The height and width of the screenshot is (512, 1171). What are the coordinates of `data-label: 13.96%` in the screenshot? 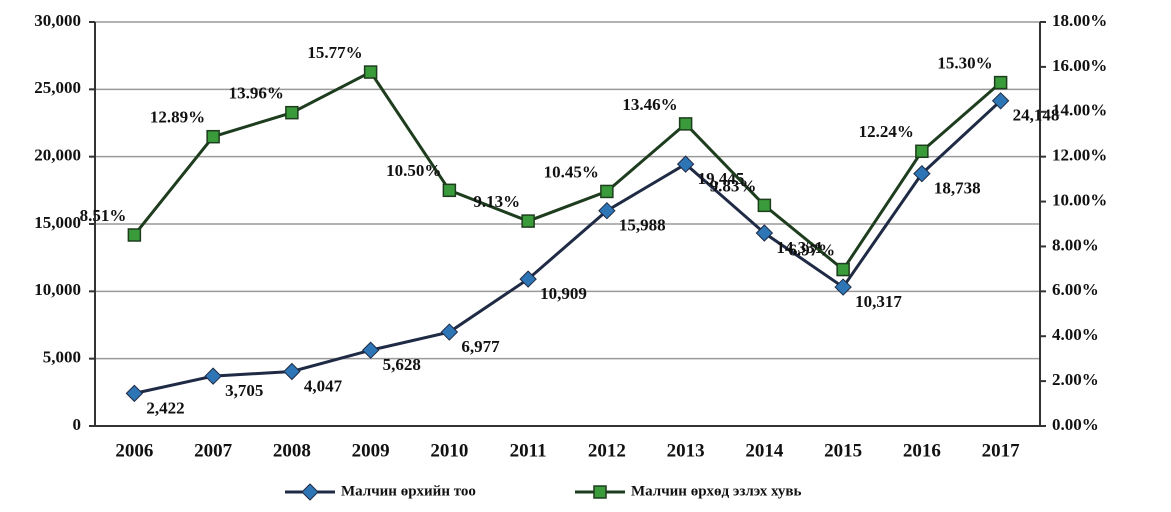 It's located at (256, 93).